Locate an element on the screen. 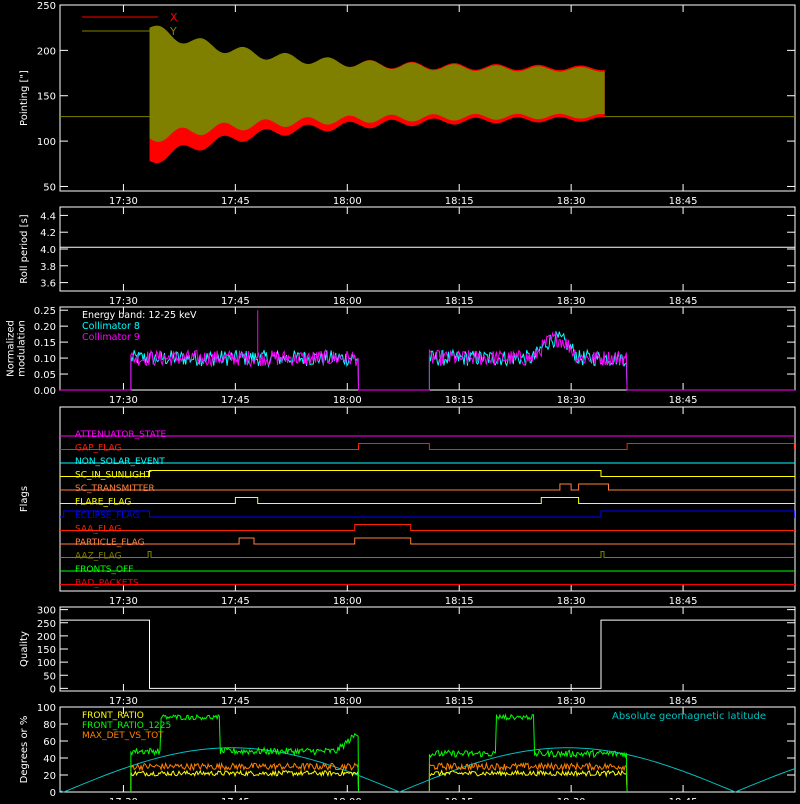 This screenshot has width=800, height=804. y-tick-label: 0.25 is located at coordinates (45, 311).